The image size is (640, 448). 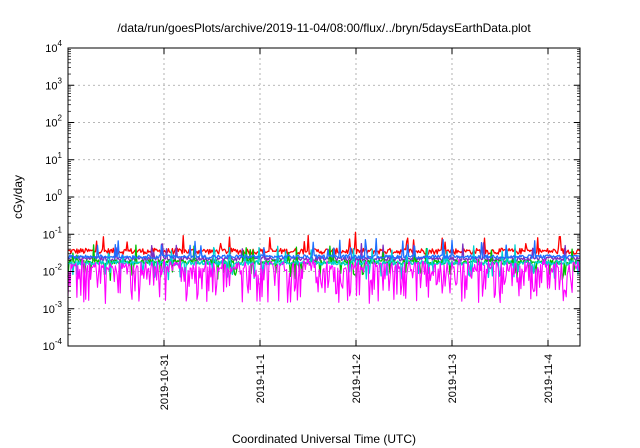 What do you see at coordinates (549, 378) in the screenshot?
I see `x-tick-label: 2019-11-4` at bounding box center [549, 378].